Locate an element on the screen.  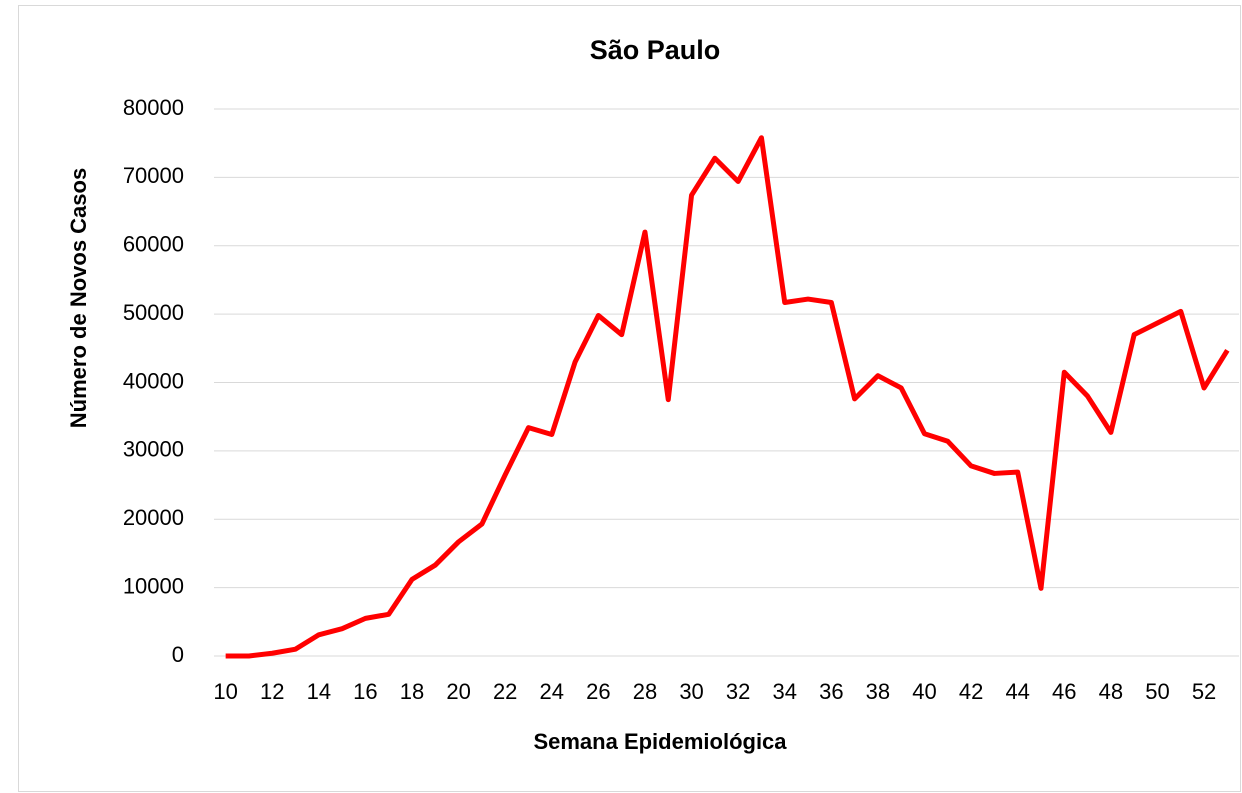
x-tick-label: 42 is located at coordinates (971, 691).